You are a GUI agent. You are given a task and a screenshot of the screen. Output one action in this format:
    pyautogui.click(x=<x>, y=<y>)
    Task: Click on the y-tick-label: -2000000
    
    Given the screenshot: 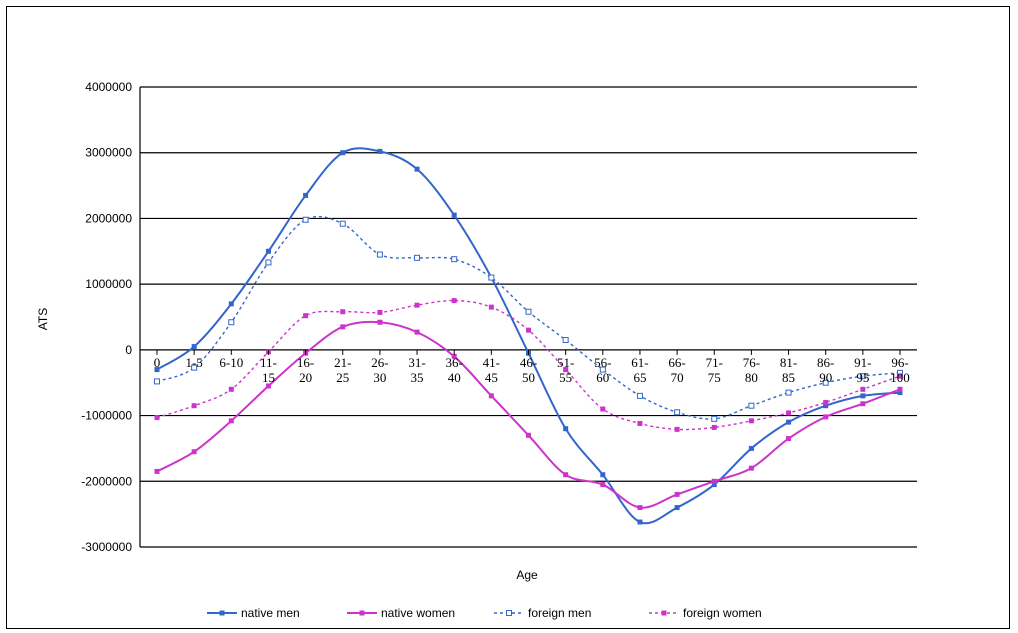 What is the action you would take?
    pyautogui.click(x=106, y=481)
    